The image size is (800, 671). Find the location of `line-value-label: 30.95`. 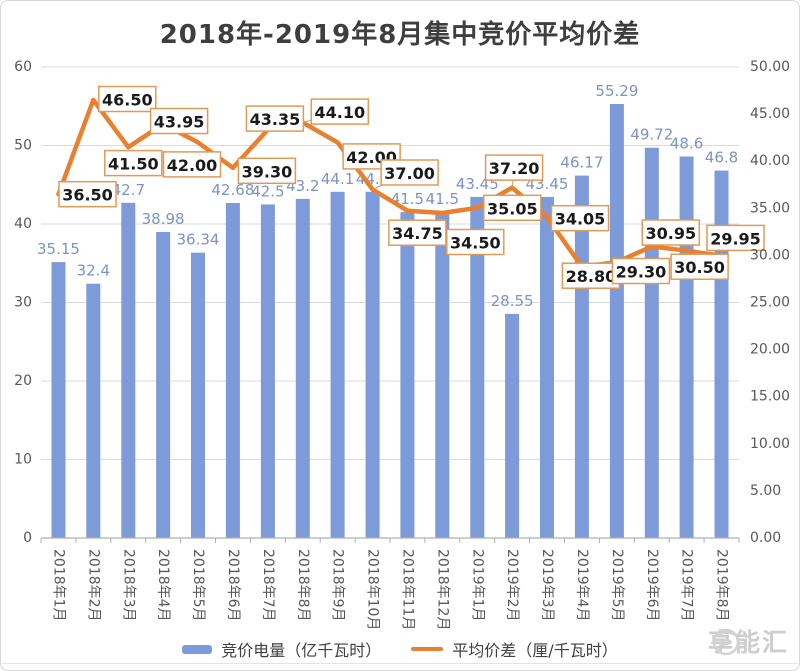

line-value-label: 30.95 is located at coordinates (670, 233).